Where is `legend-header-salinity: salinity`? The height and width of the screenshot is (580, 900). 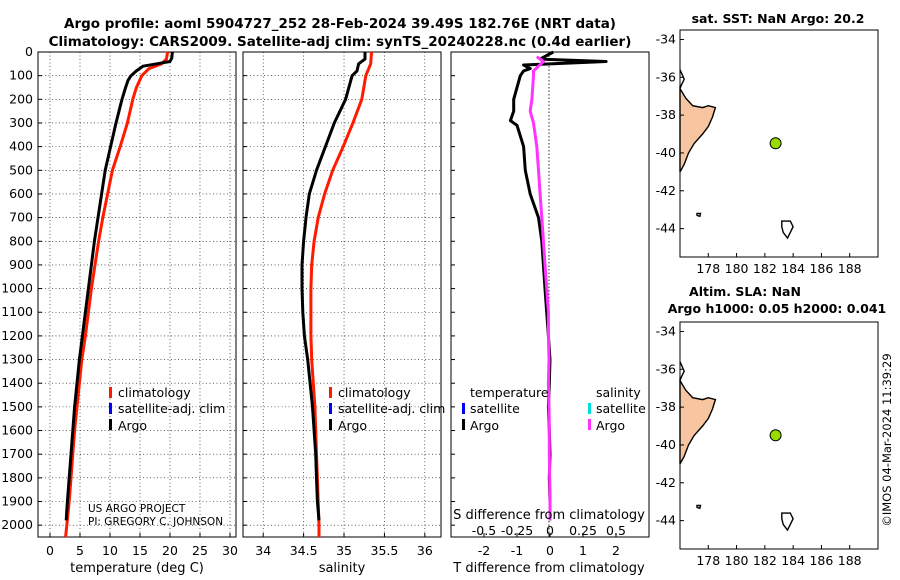
legend-header-salinity: salinity is located at coordinates (618, 392).